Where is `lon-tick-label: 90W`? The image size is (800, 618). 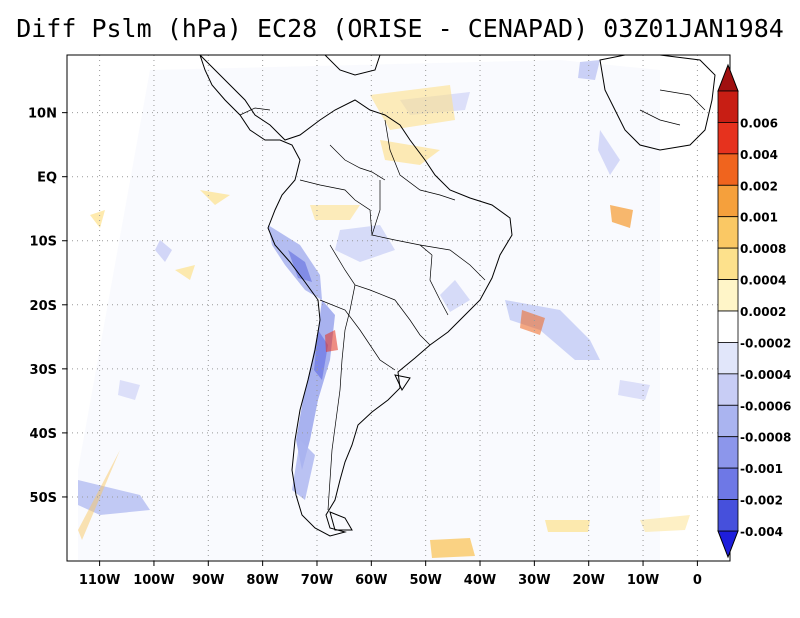
lon-tick-label: 90W is located at coordinates (208, 580).